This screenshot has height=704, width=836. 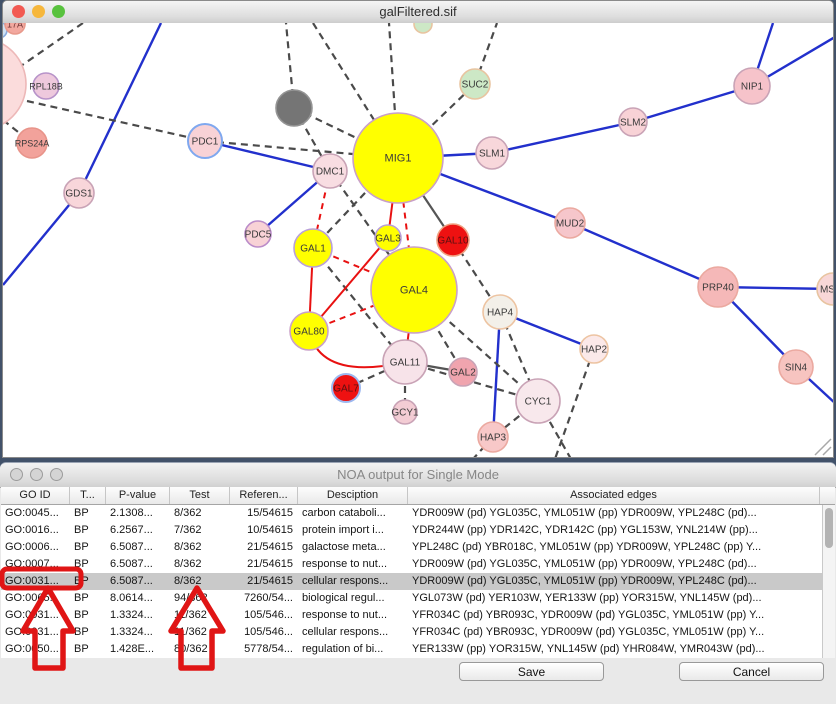 I want to click on node-label: DMC1, so click(x=330, y=172).